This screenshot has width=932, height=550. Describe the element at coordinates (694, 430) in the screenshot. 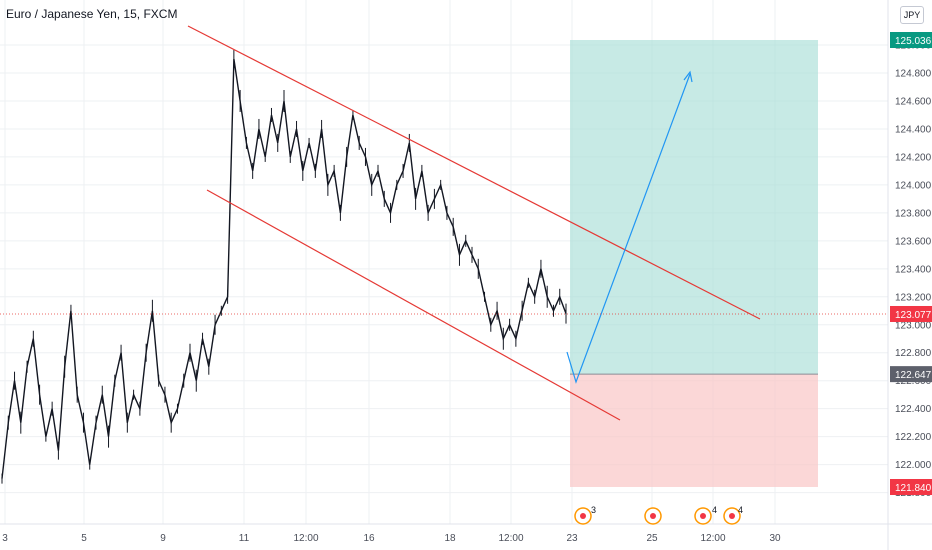

I see `stop-zone` at that location.